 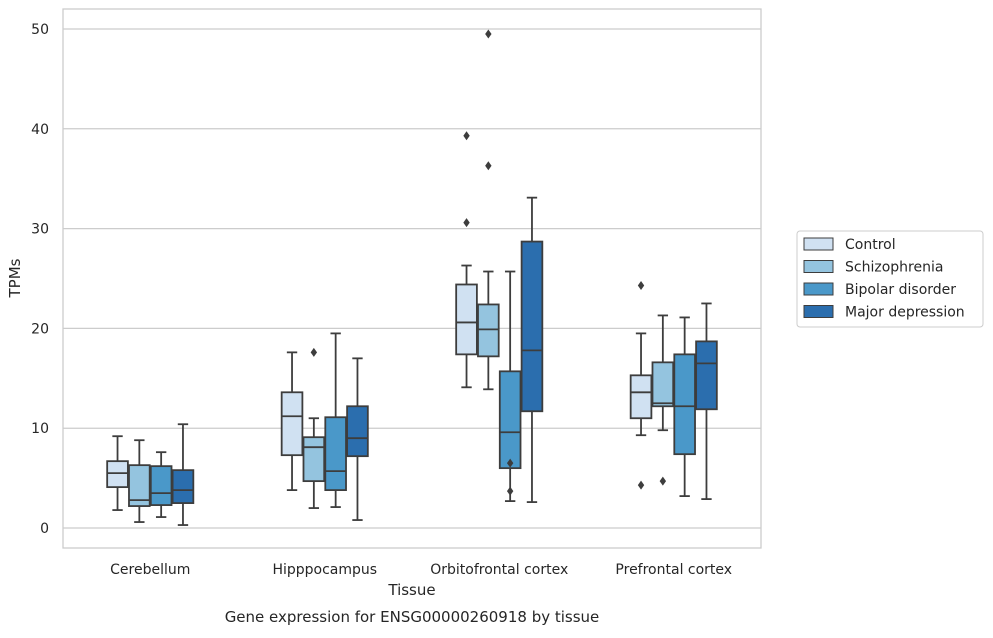 What do you see at coordinates (900, 290) in the screenshot?
I see `legend-label: Bipolar disorder` at bounding box center [900, 290].